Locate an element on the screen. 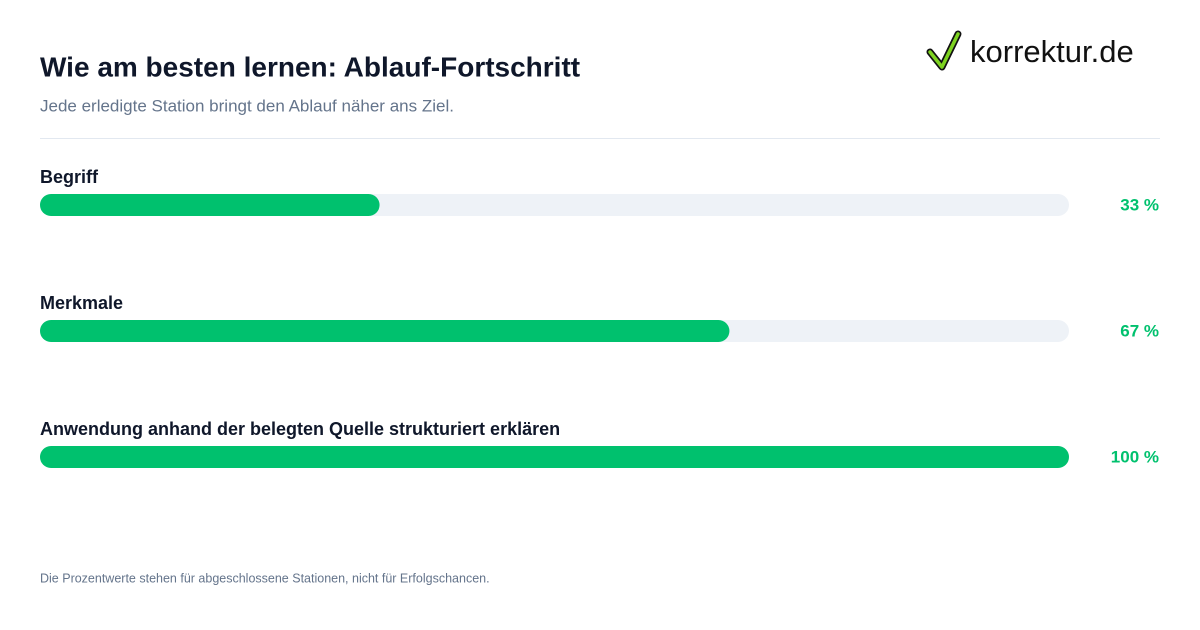  brand-logo: korrektur.de is located at coordinates (1030, 50).